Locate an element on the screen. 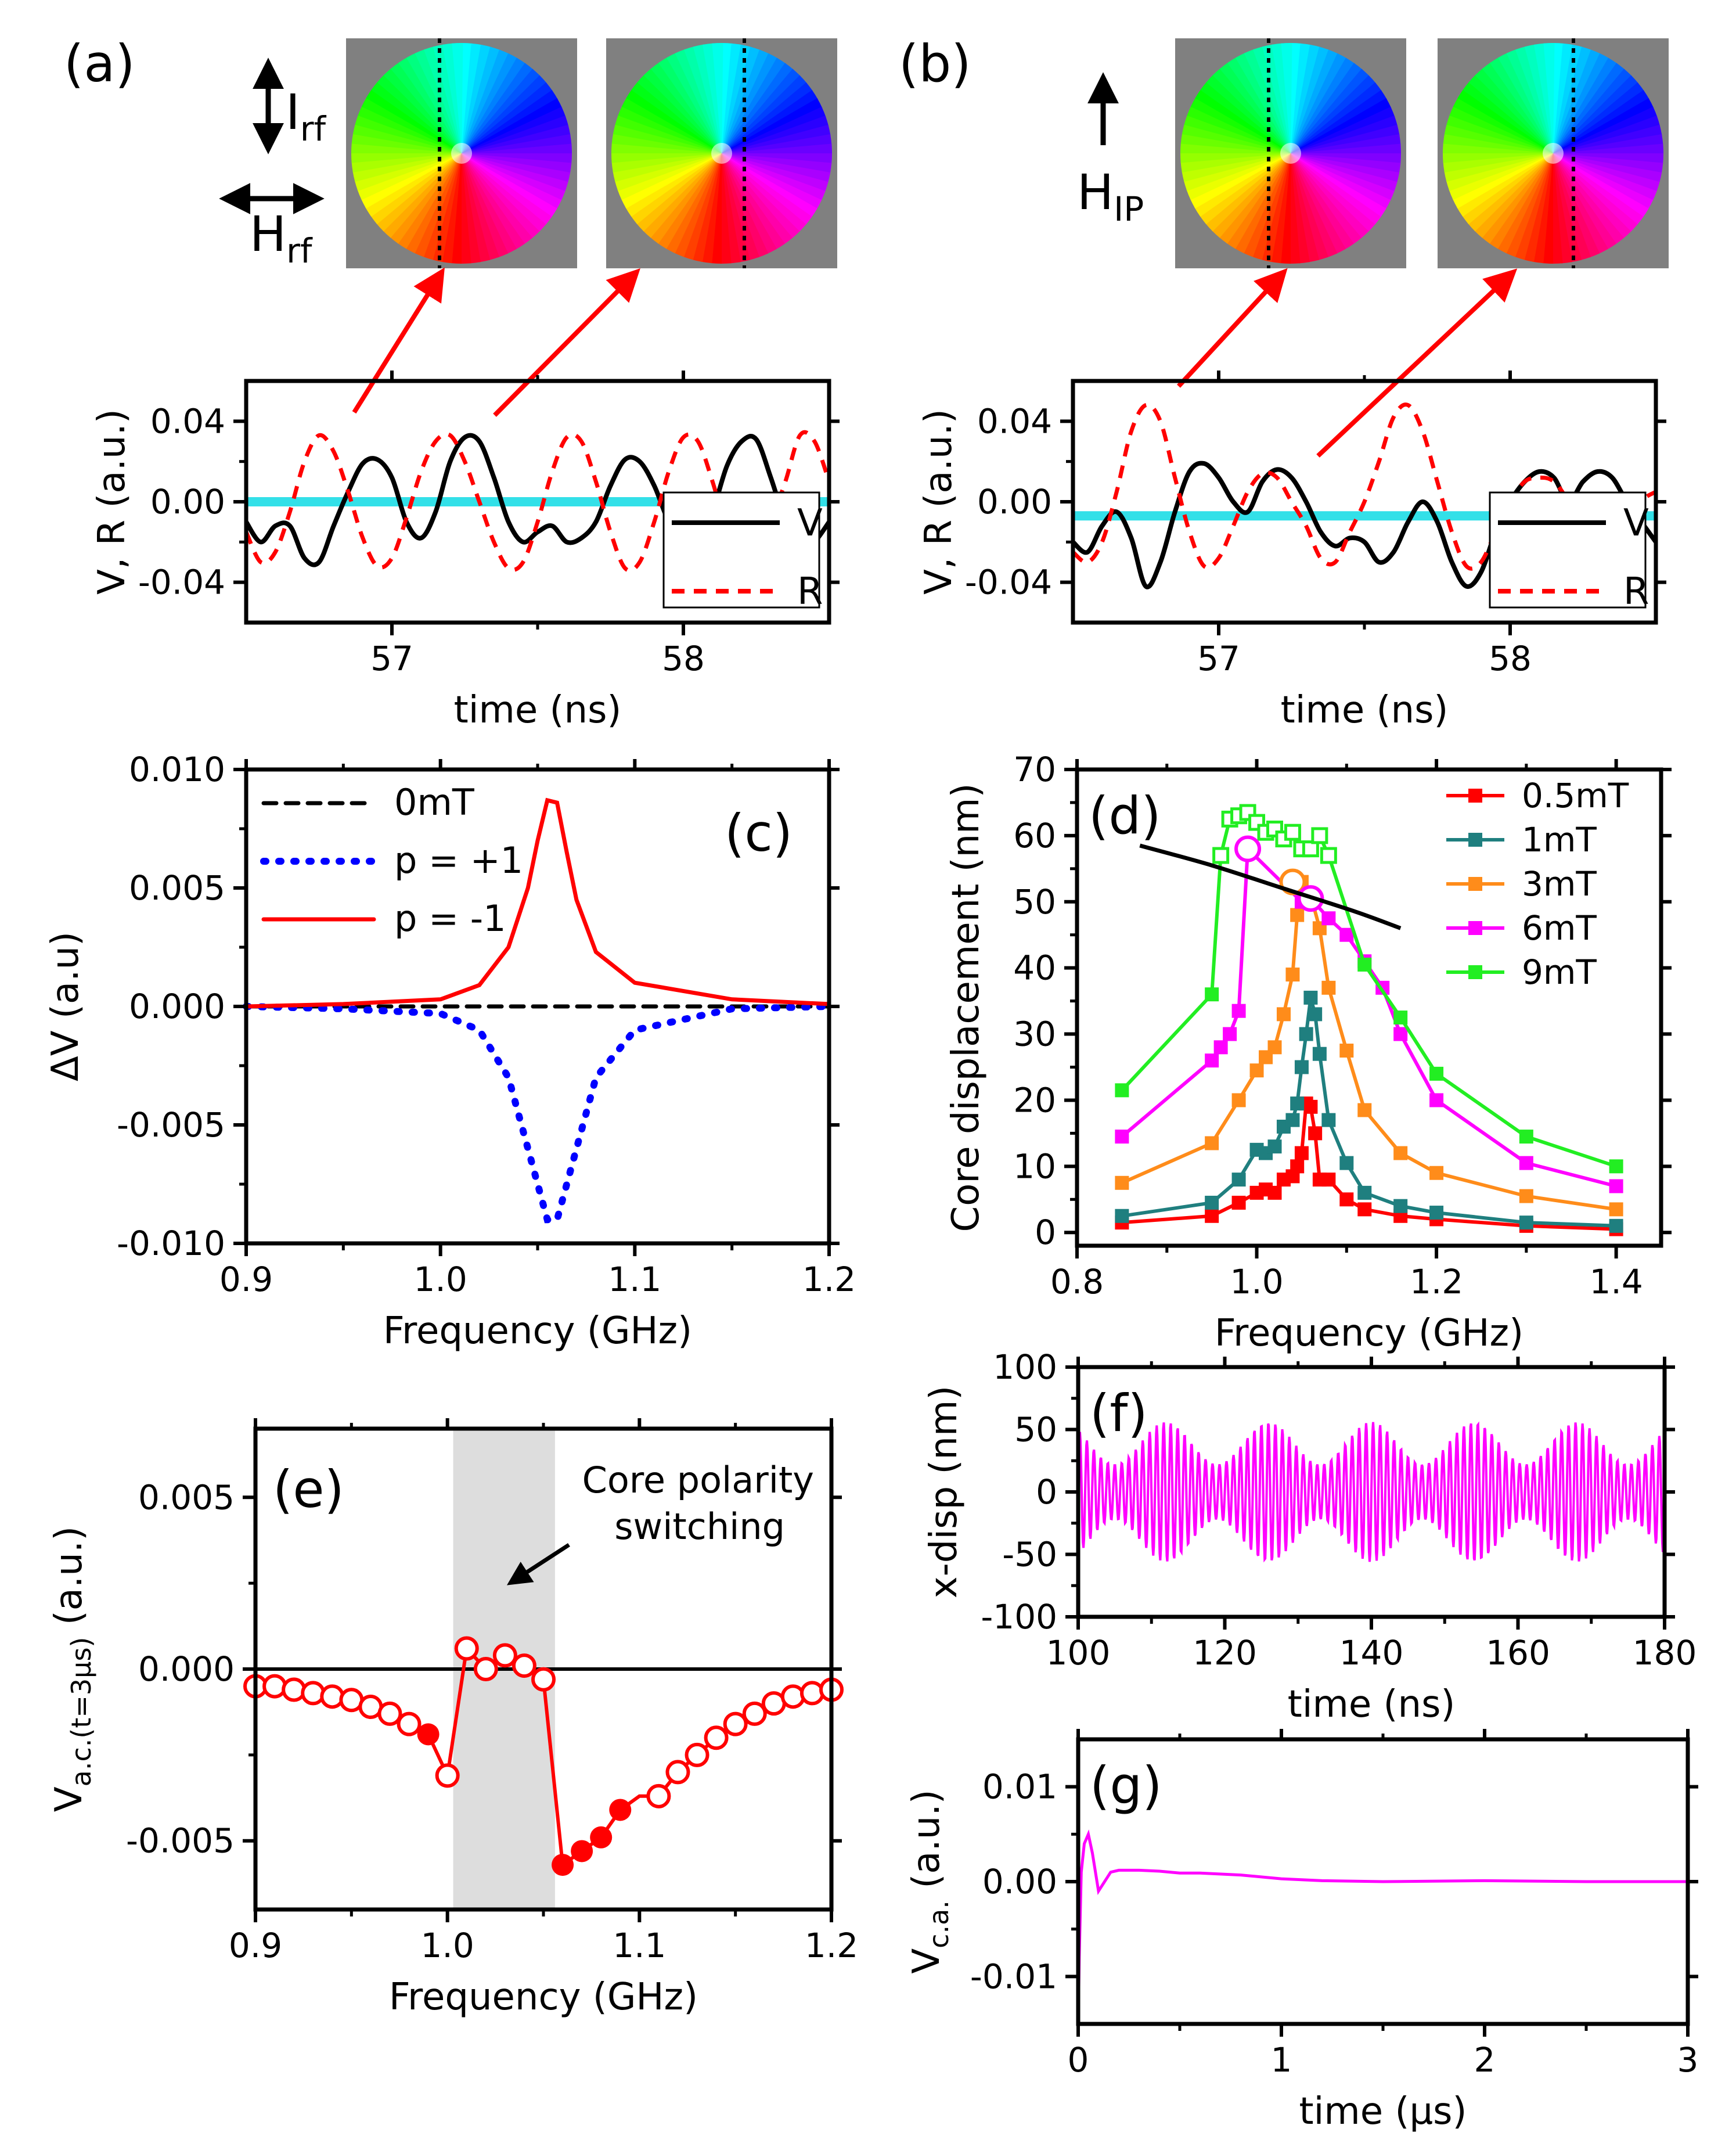 The width and height of the screenshot is (1736, 2154). x-tick-label: 120 is located at coordinates (1225, 1653).